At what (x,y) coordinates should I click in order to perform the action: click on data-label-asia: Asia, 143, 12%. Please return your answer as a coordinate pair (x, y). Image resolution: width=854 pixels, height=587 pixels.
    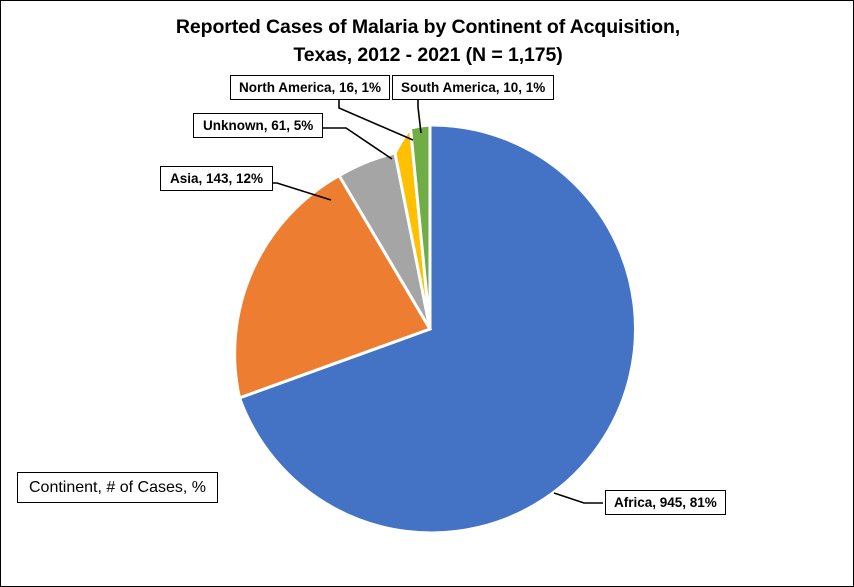
    Looking at the image, I should click on (217, 178).